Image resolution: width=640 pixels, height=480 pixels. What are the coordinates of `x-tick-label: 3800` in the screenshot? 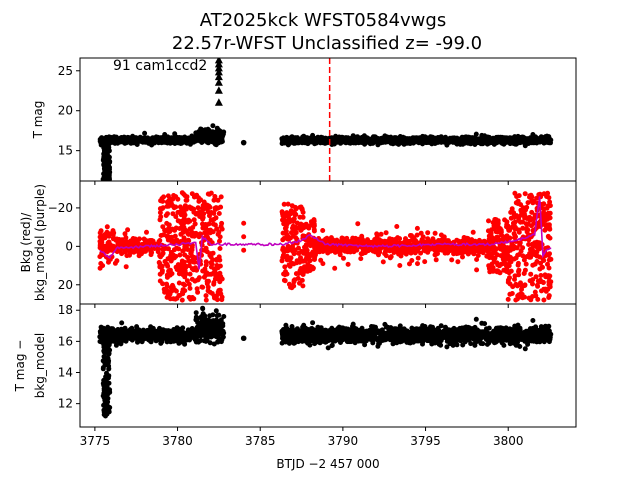 It's located at (508, 441).